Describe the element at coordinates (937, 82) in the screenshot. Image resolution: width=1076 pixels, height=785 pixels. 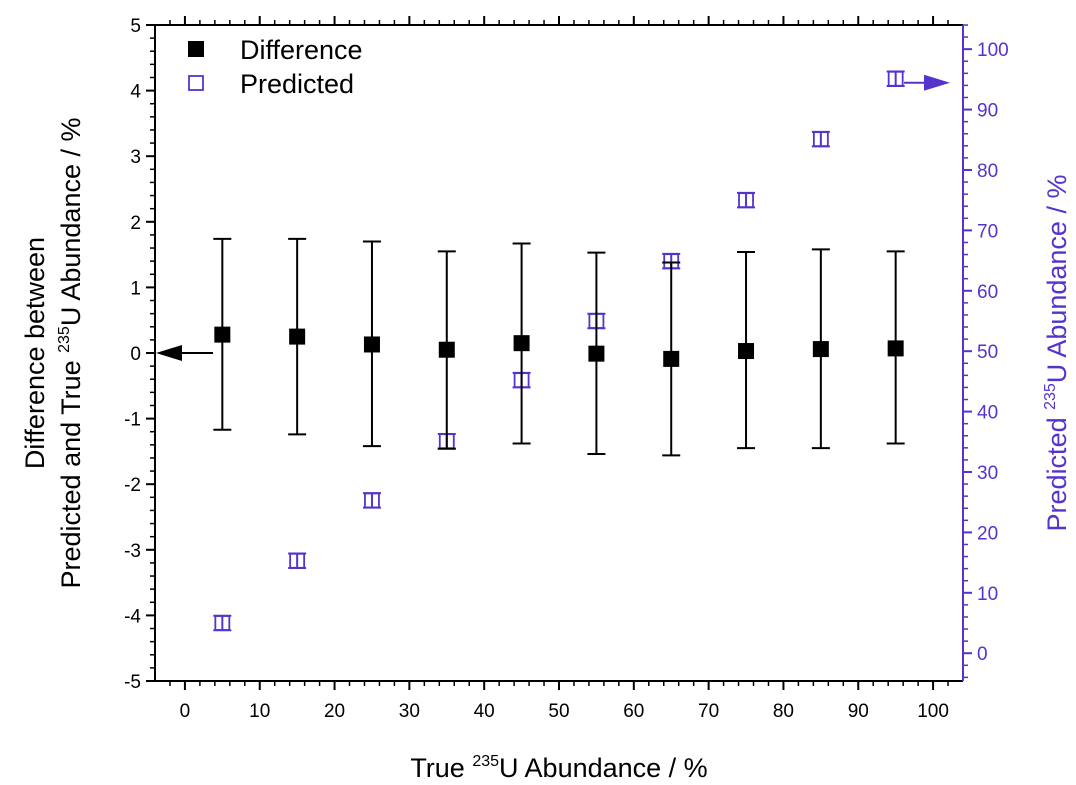
I see `right-axis-arrow-head` at that location.